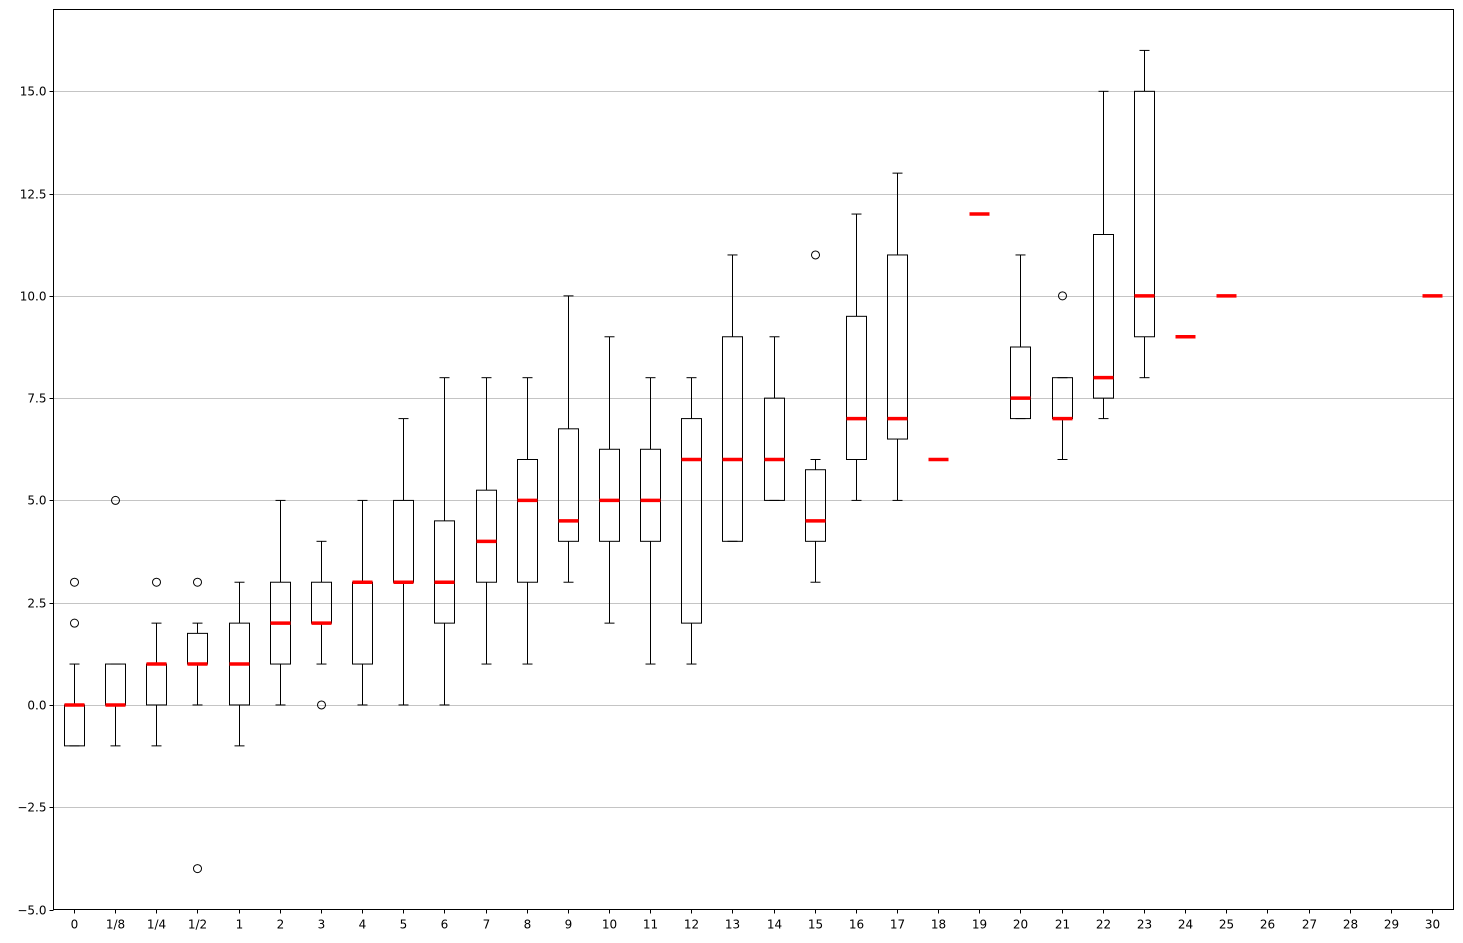 Image resolution: width=1463 pixels, height=943 pixels. What do you see at coordinates (897, 925) in the screenshot?
I see `x-tick-label: 17` at bounding box center [897, 925].